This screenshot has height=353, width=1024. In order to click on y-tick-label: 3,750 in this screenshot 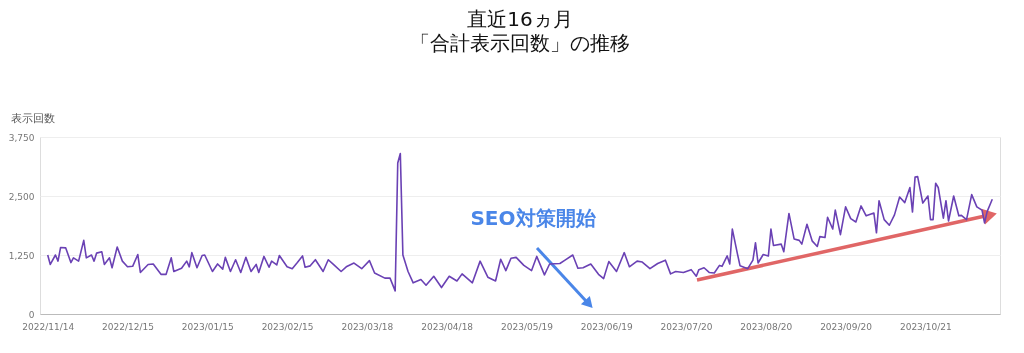, I will do `click(21, 137)`.